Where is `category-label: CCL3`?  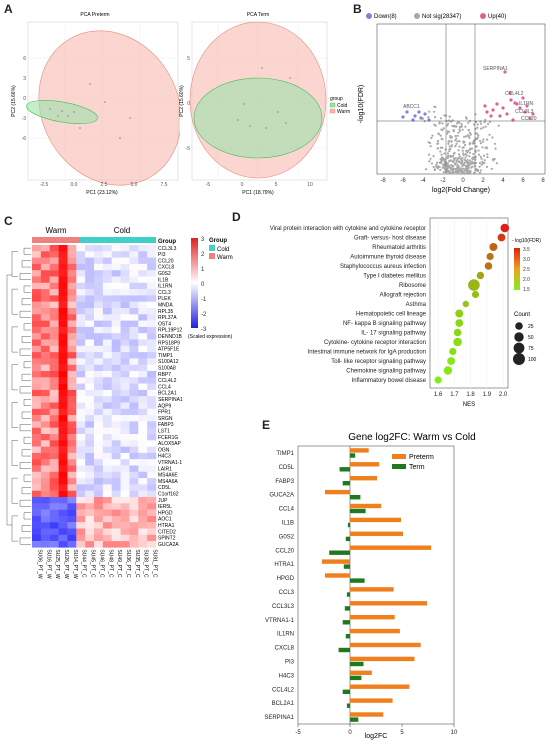
category-label: CCL3 is located at coordinates (287, 593).